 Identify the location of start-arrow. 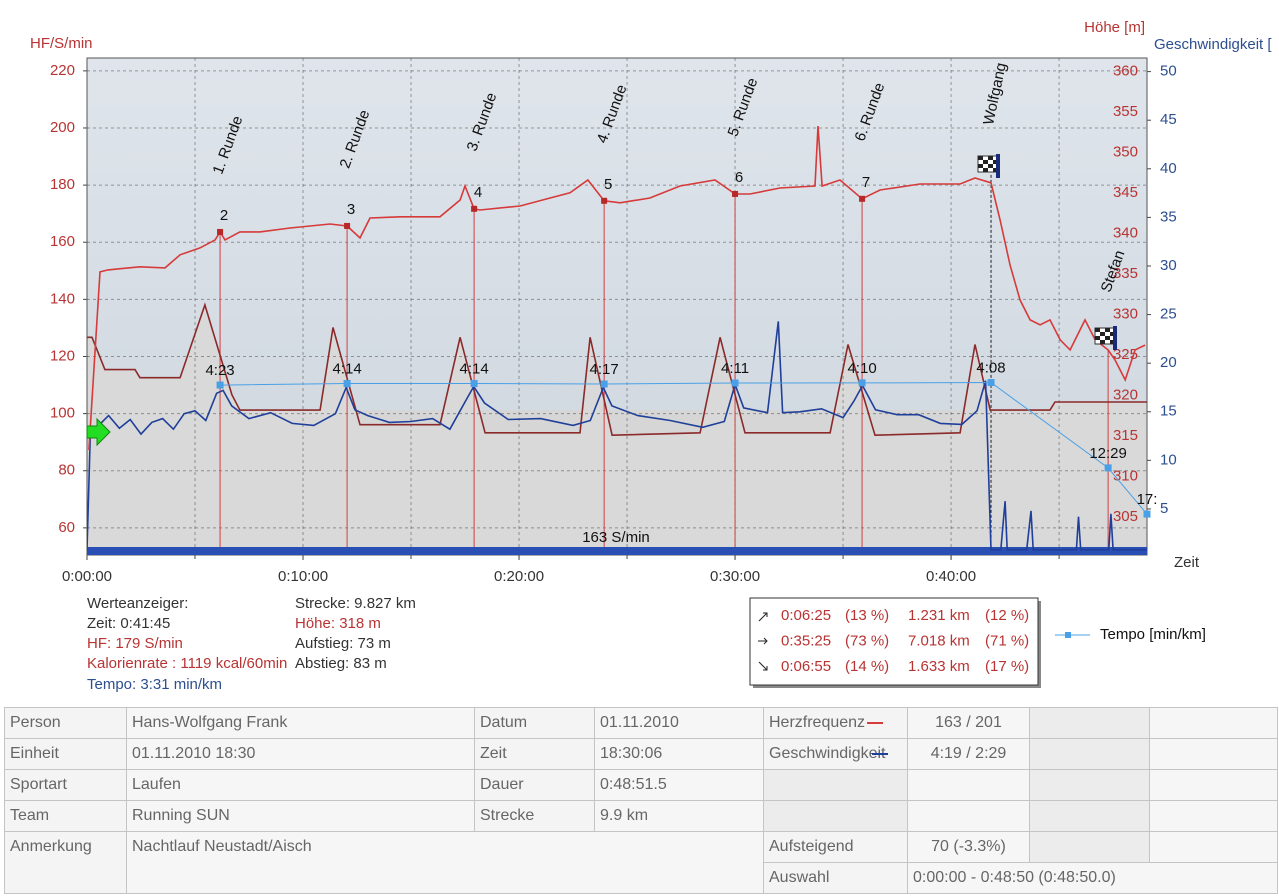
(98, 432).